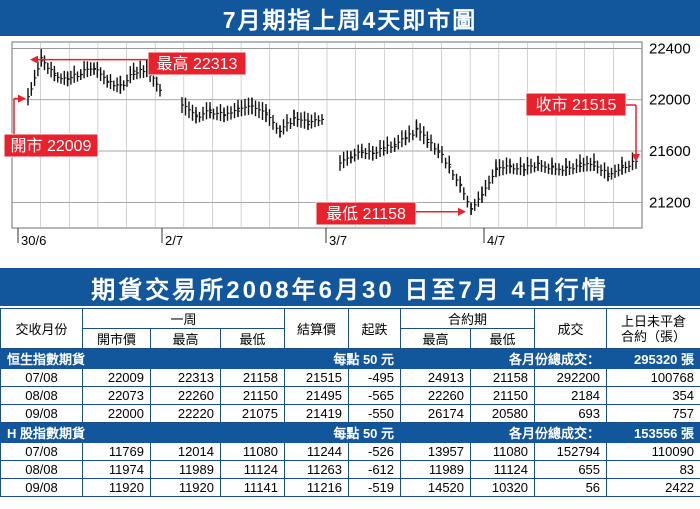 The image size is (700, 509). Describe the element at coordinates (317, 469) in the screenshot. I see `table-cell: 11263` at that location.